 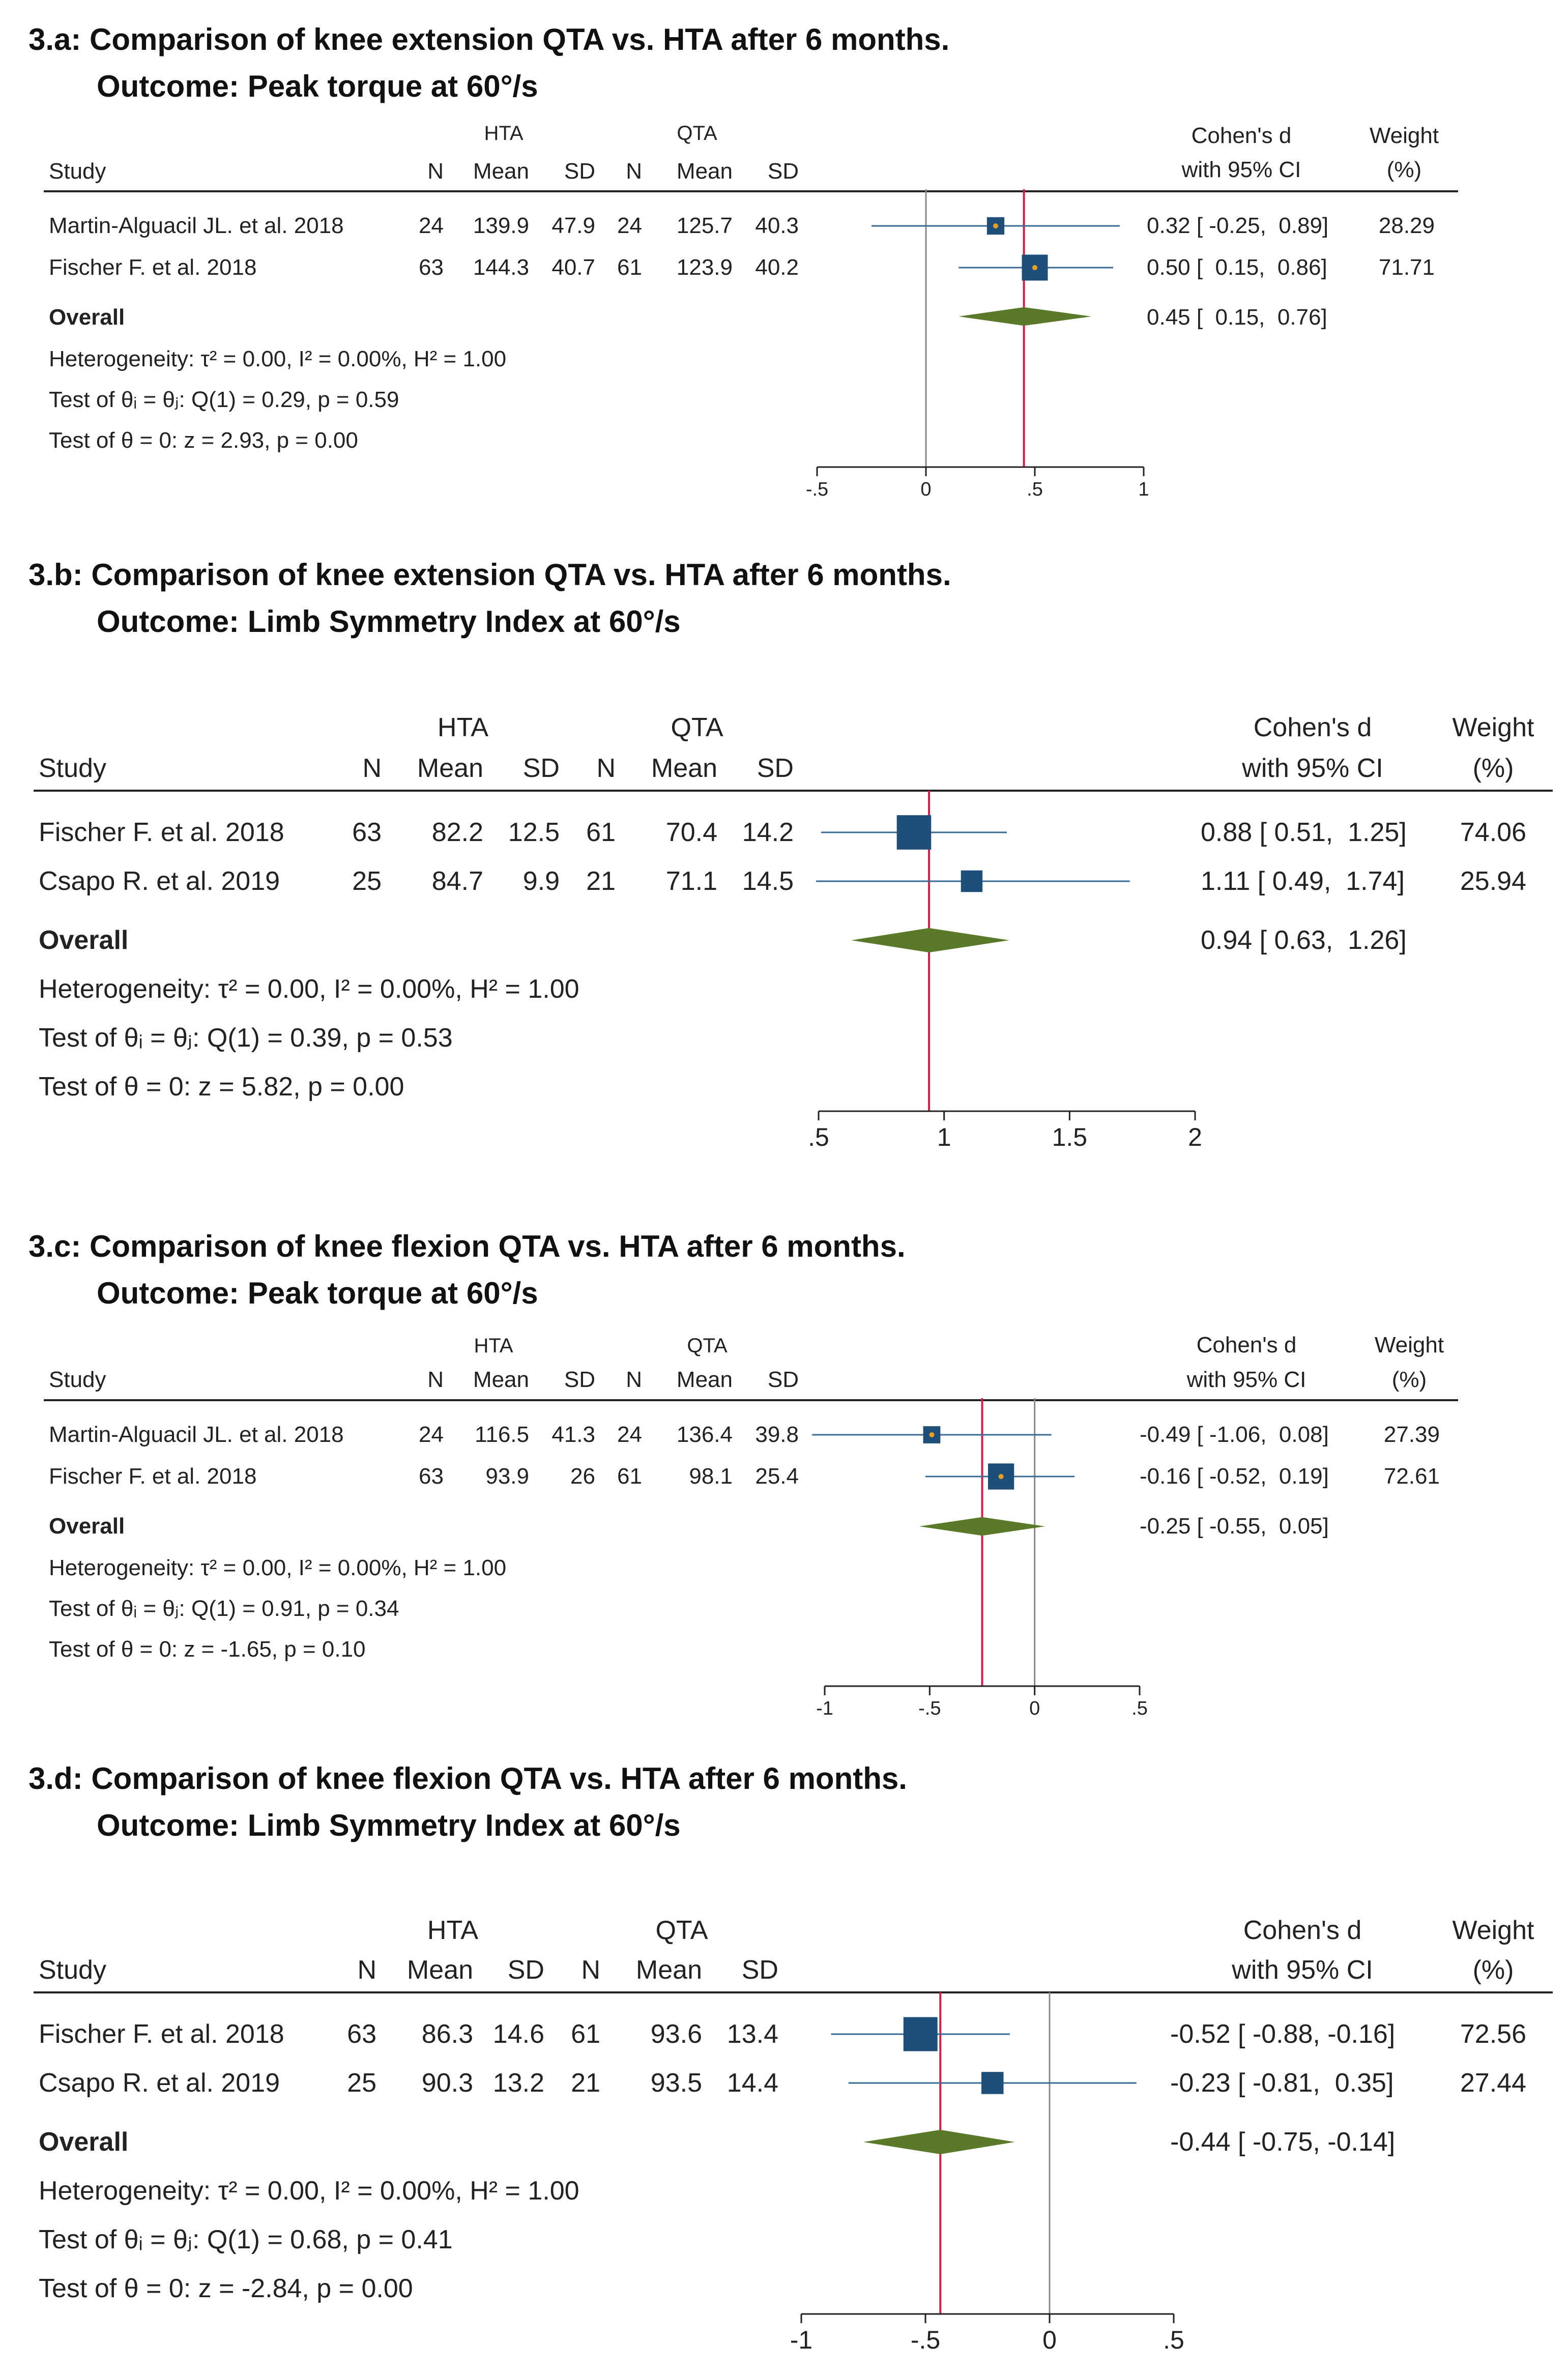 I want to click on qta-mean: 93.6, so click(x=676, y=2034).